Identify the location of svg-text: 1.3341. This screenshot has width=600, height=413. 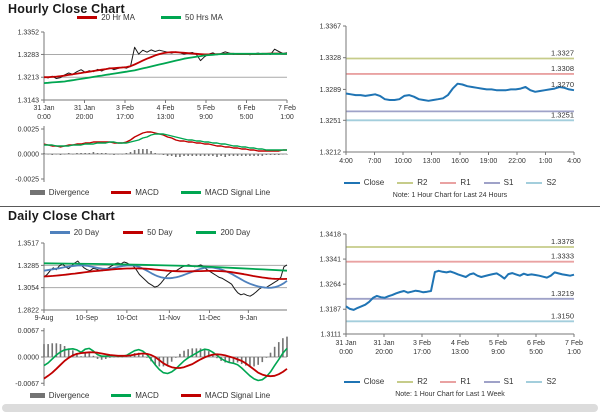
(331, 260).